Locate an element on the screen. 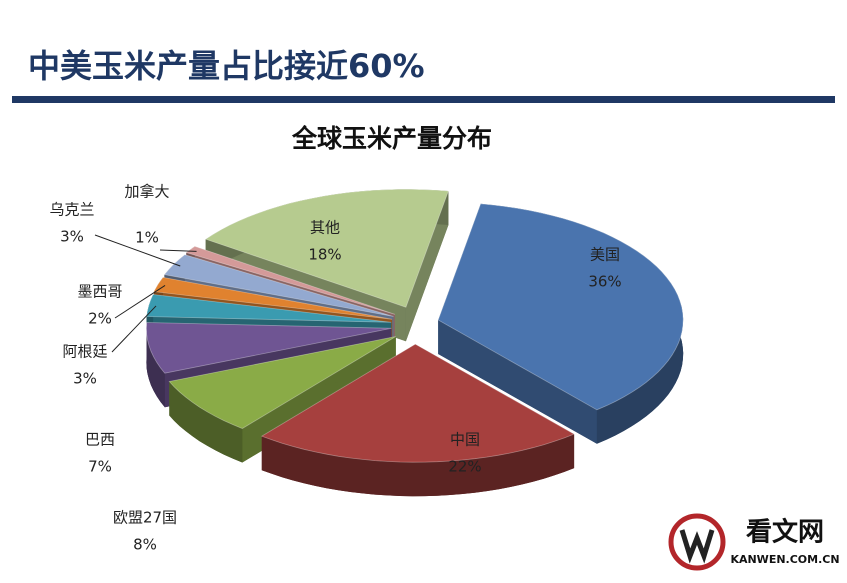 This screenshot has width=847, height=583. slice-value-label: 1% is located at coordinates (147, 238).